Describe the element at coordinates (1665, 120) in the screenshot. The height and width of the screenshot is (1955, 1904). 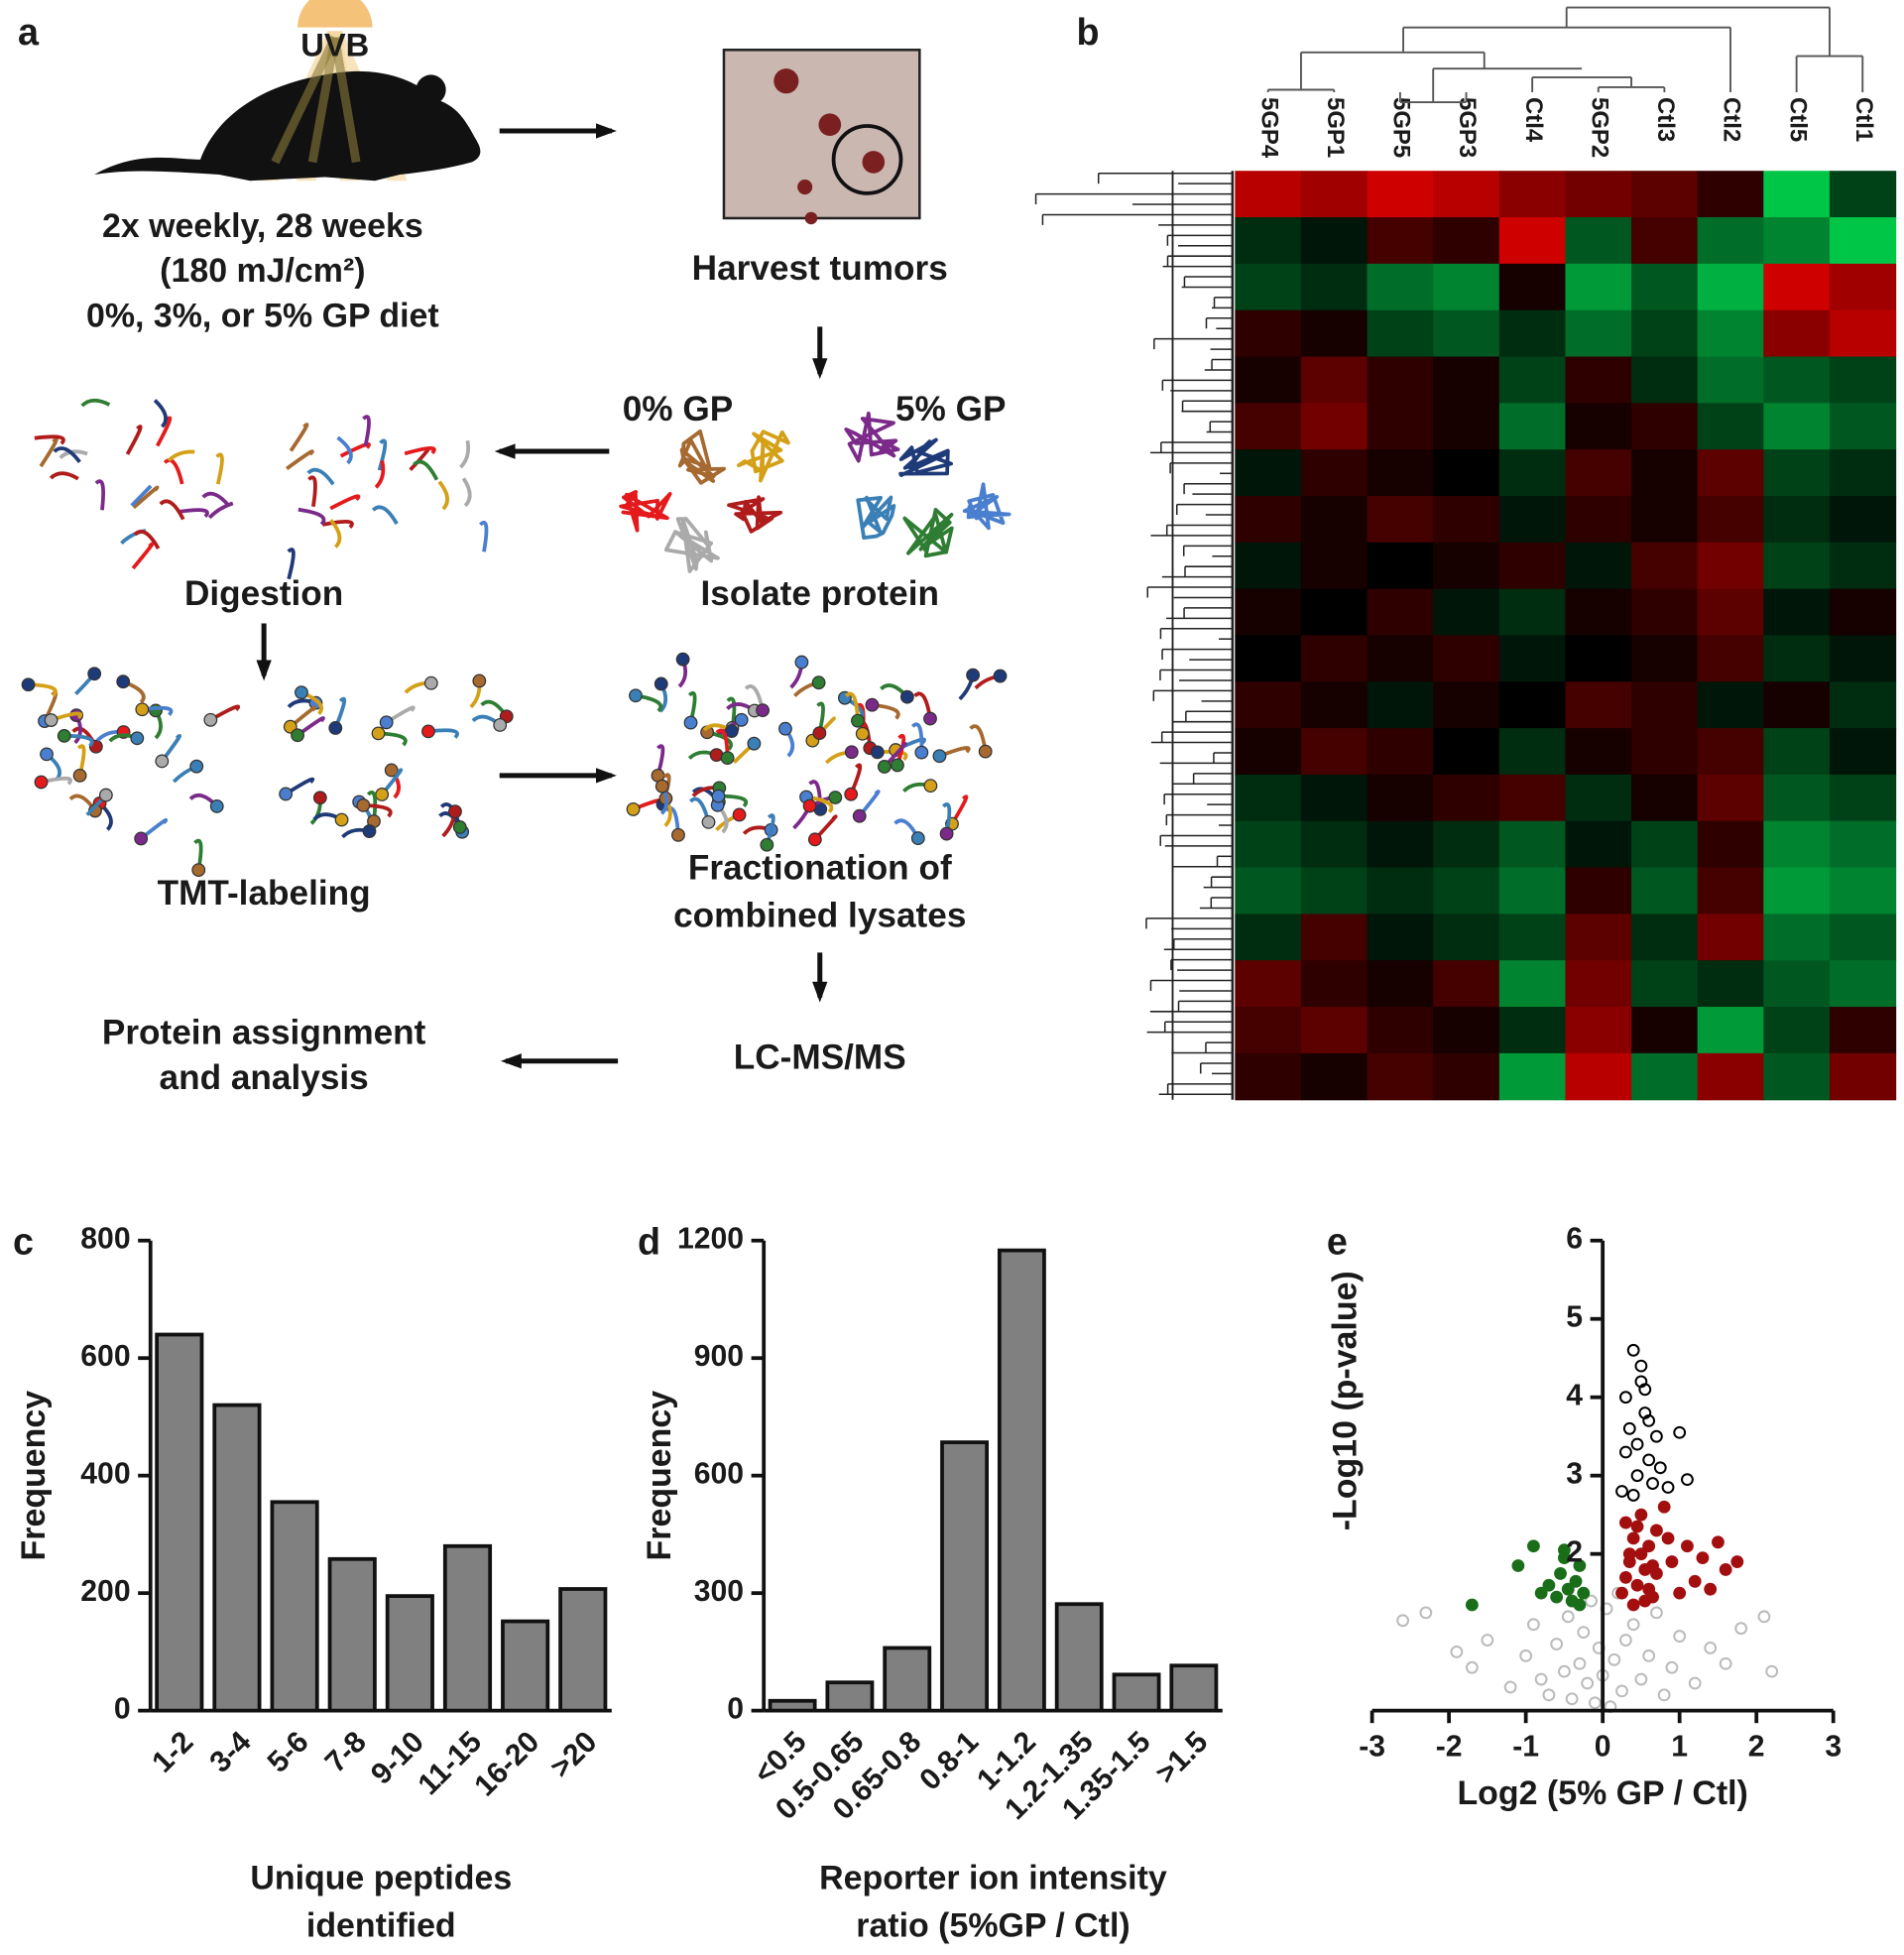
I see `column-label: Ctl3` at that location.